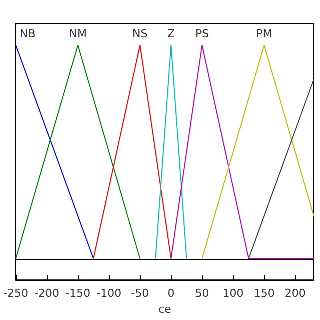  I want to click on series-label: PM, so click(264, 33).